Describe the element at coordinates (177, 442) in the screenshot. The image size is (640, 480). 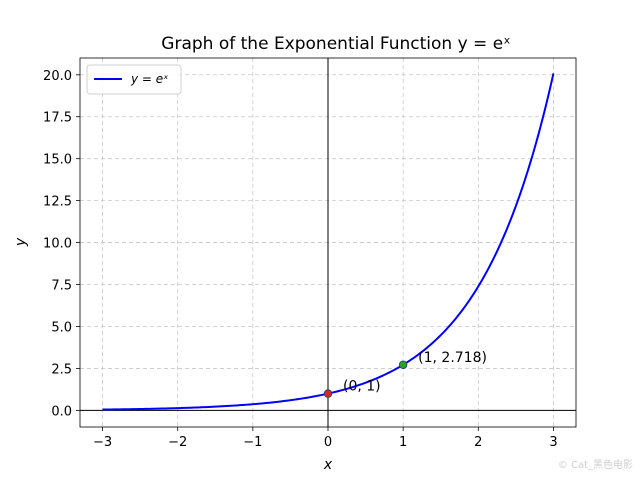
I see `x-tick-label: −2` at that location.